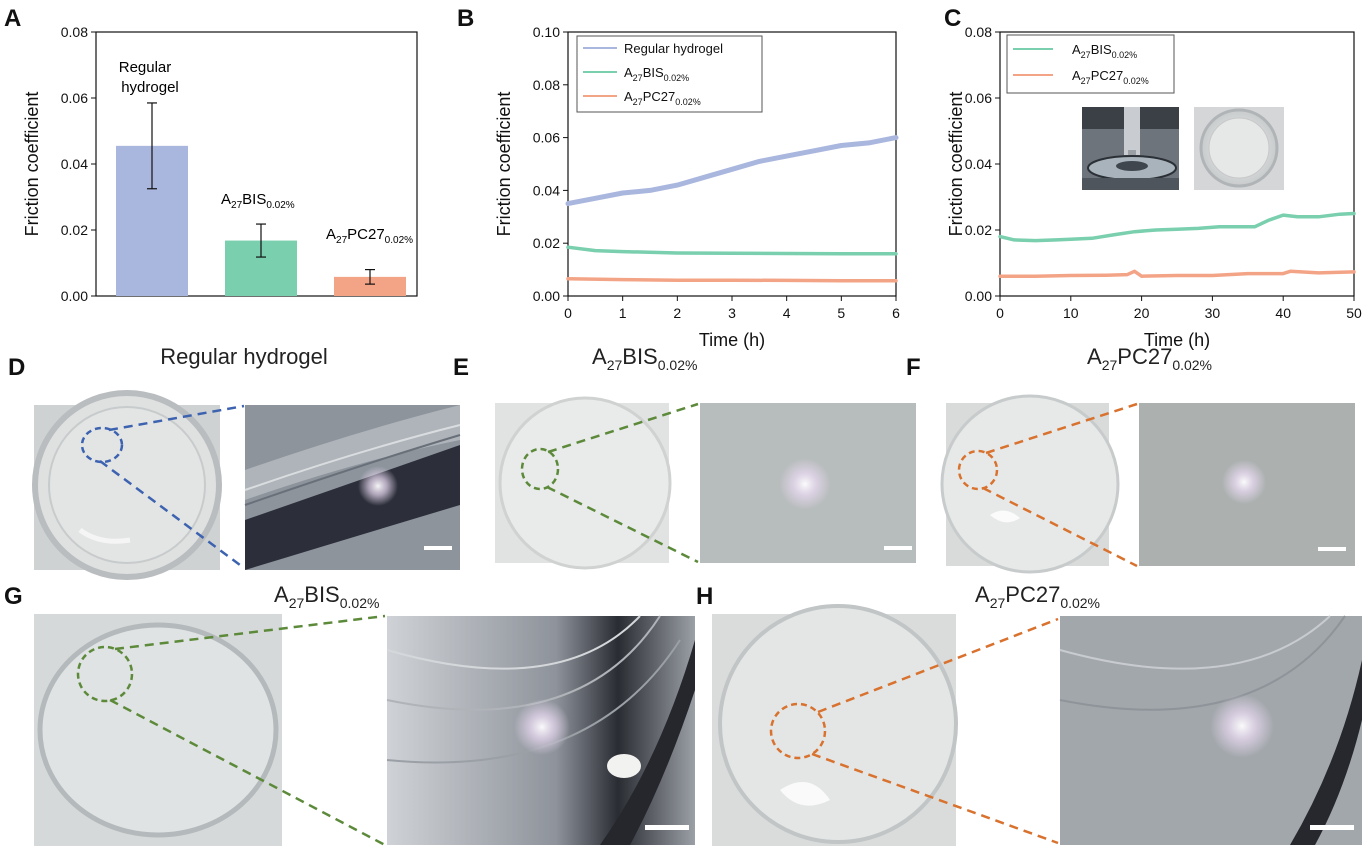 Image resolution: width=1367 pixels, height=856 pixels. I want to click on panel-label-c: C, so click(952, 18).